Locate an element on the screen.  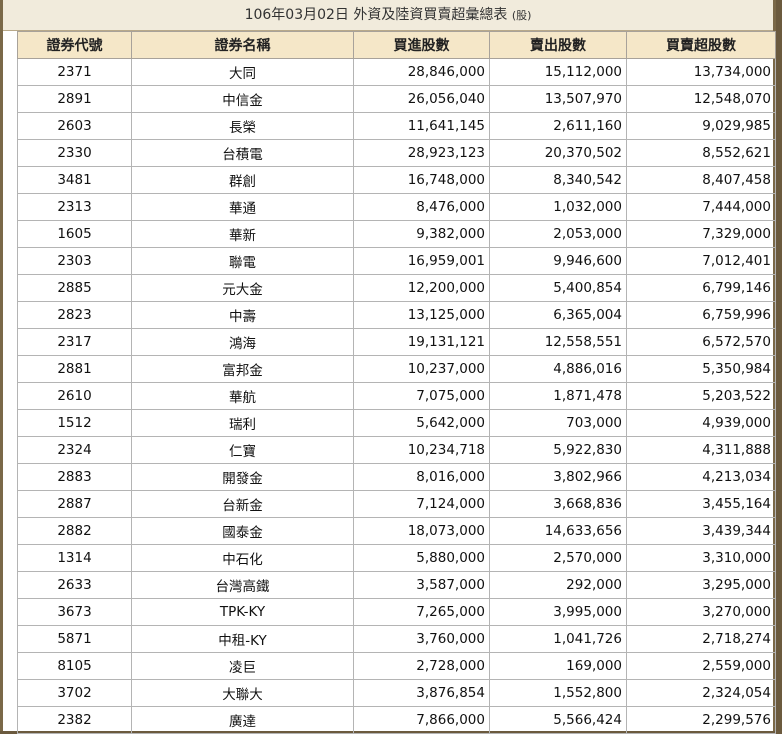
cell-net-shares: 12,548,070 is located at coordinates (701, 99).